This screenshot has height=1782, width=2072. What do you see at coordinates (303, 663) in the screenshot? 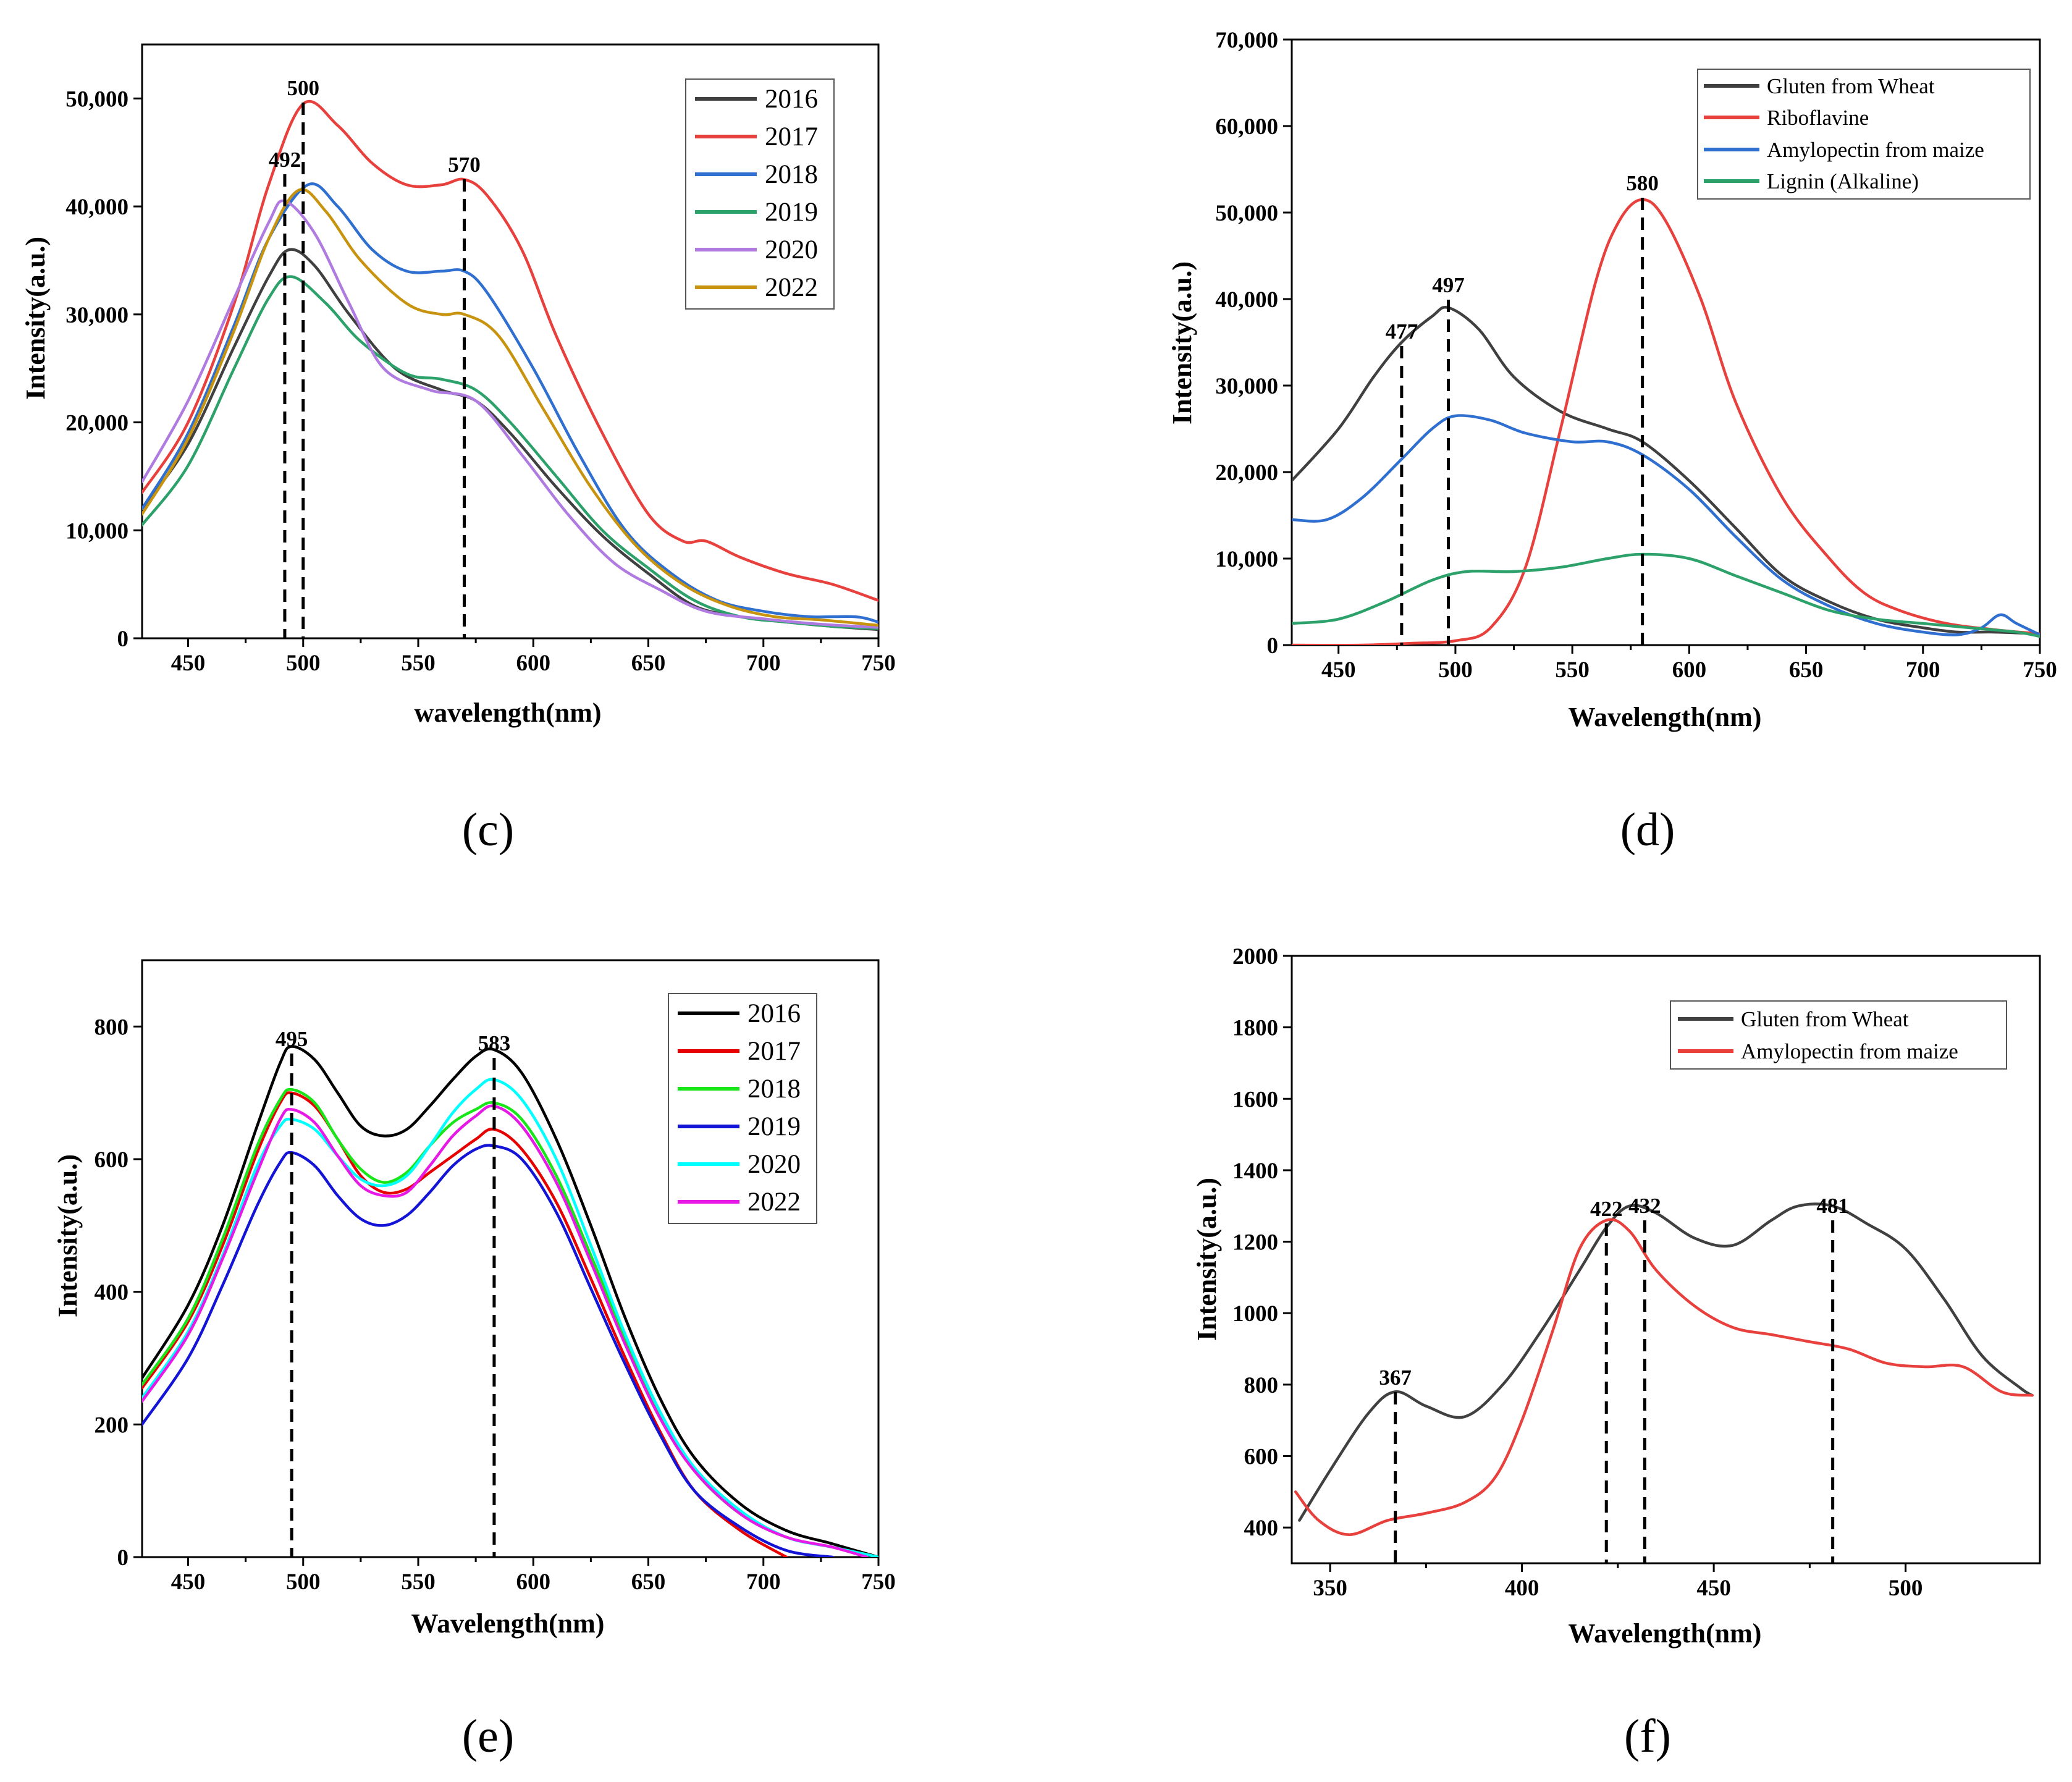
I see `c-x-tick-label: 500` at bounding box center [303, 663].